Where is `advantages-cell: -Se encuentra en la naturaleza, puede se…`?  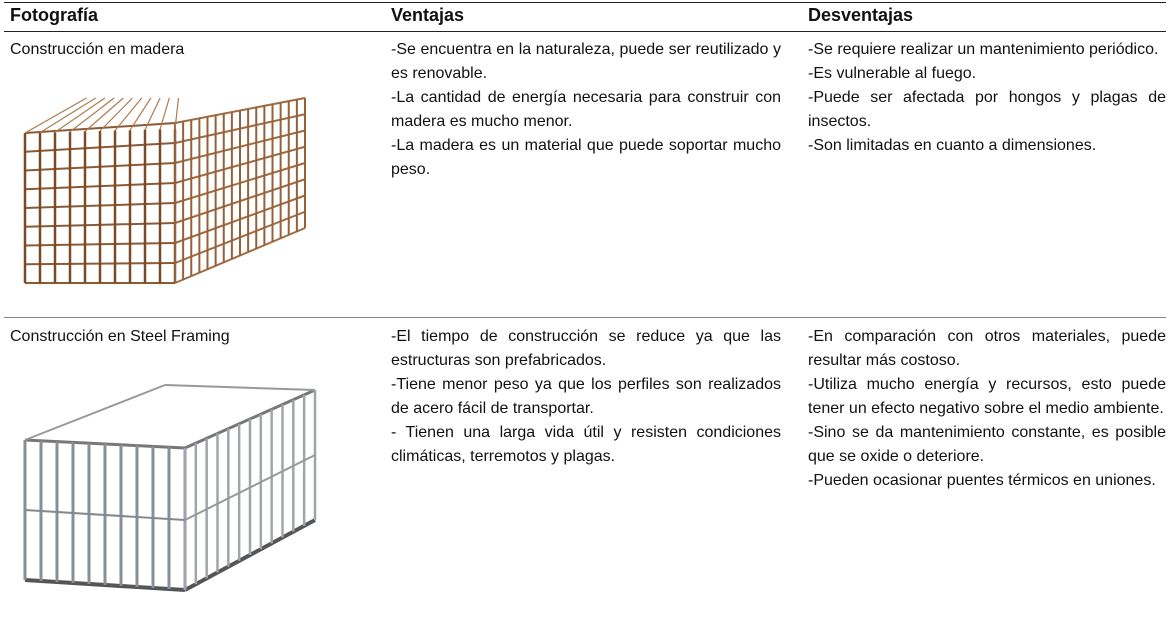
advantages-cell: -Se encuentra en la naturaleza, puede se… is located at coordinates (586, 110).